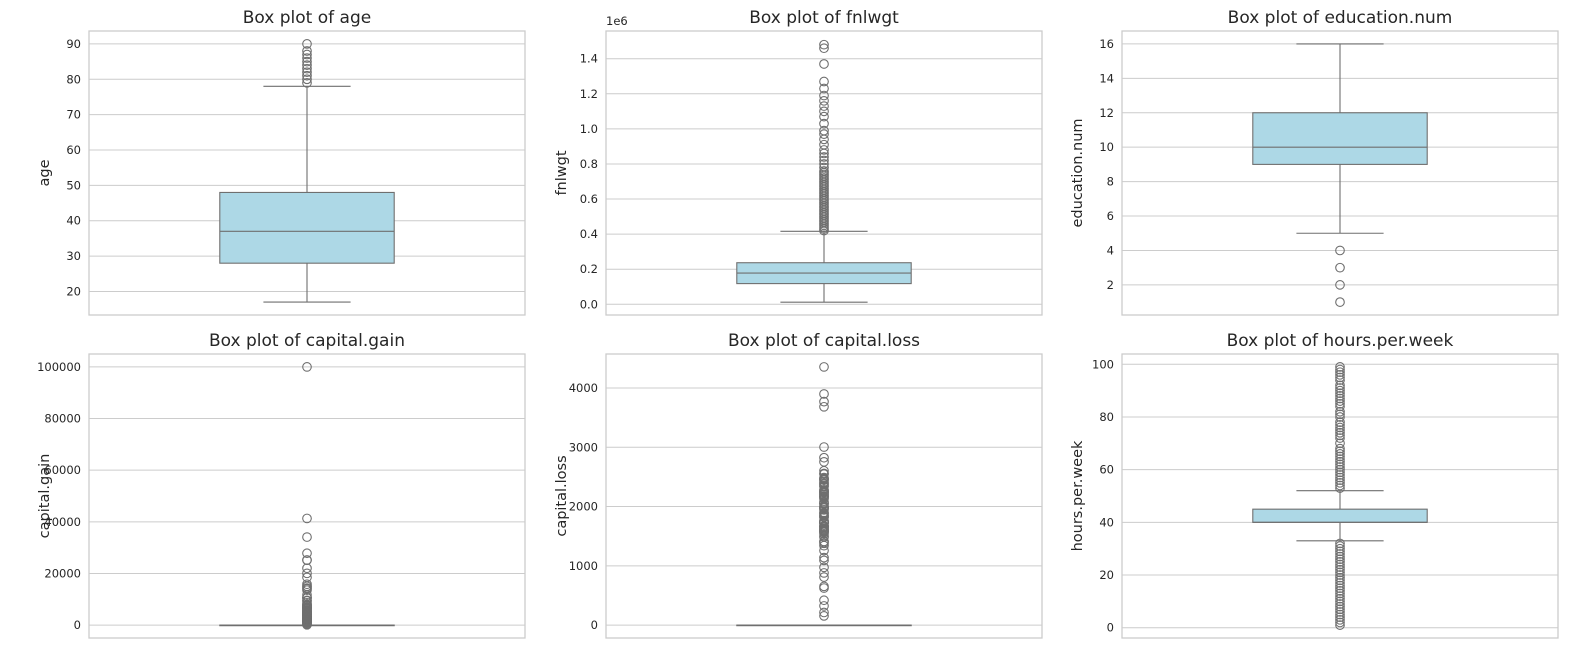  Describe the element at coordinates (589, 59) in the screenshot. I see `y-tick-label: 1.4` at that location.